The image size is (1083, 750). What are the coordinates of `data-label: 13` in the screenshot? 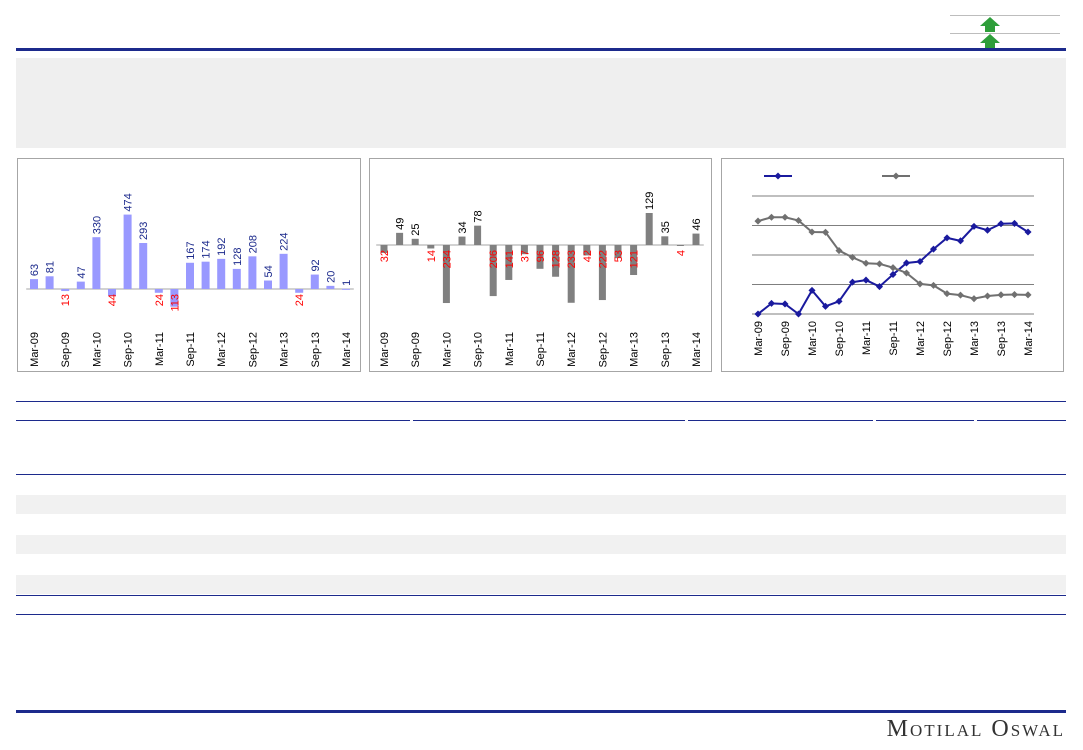 It's located at (66, 300).